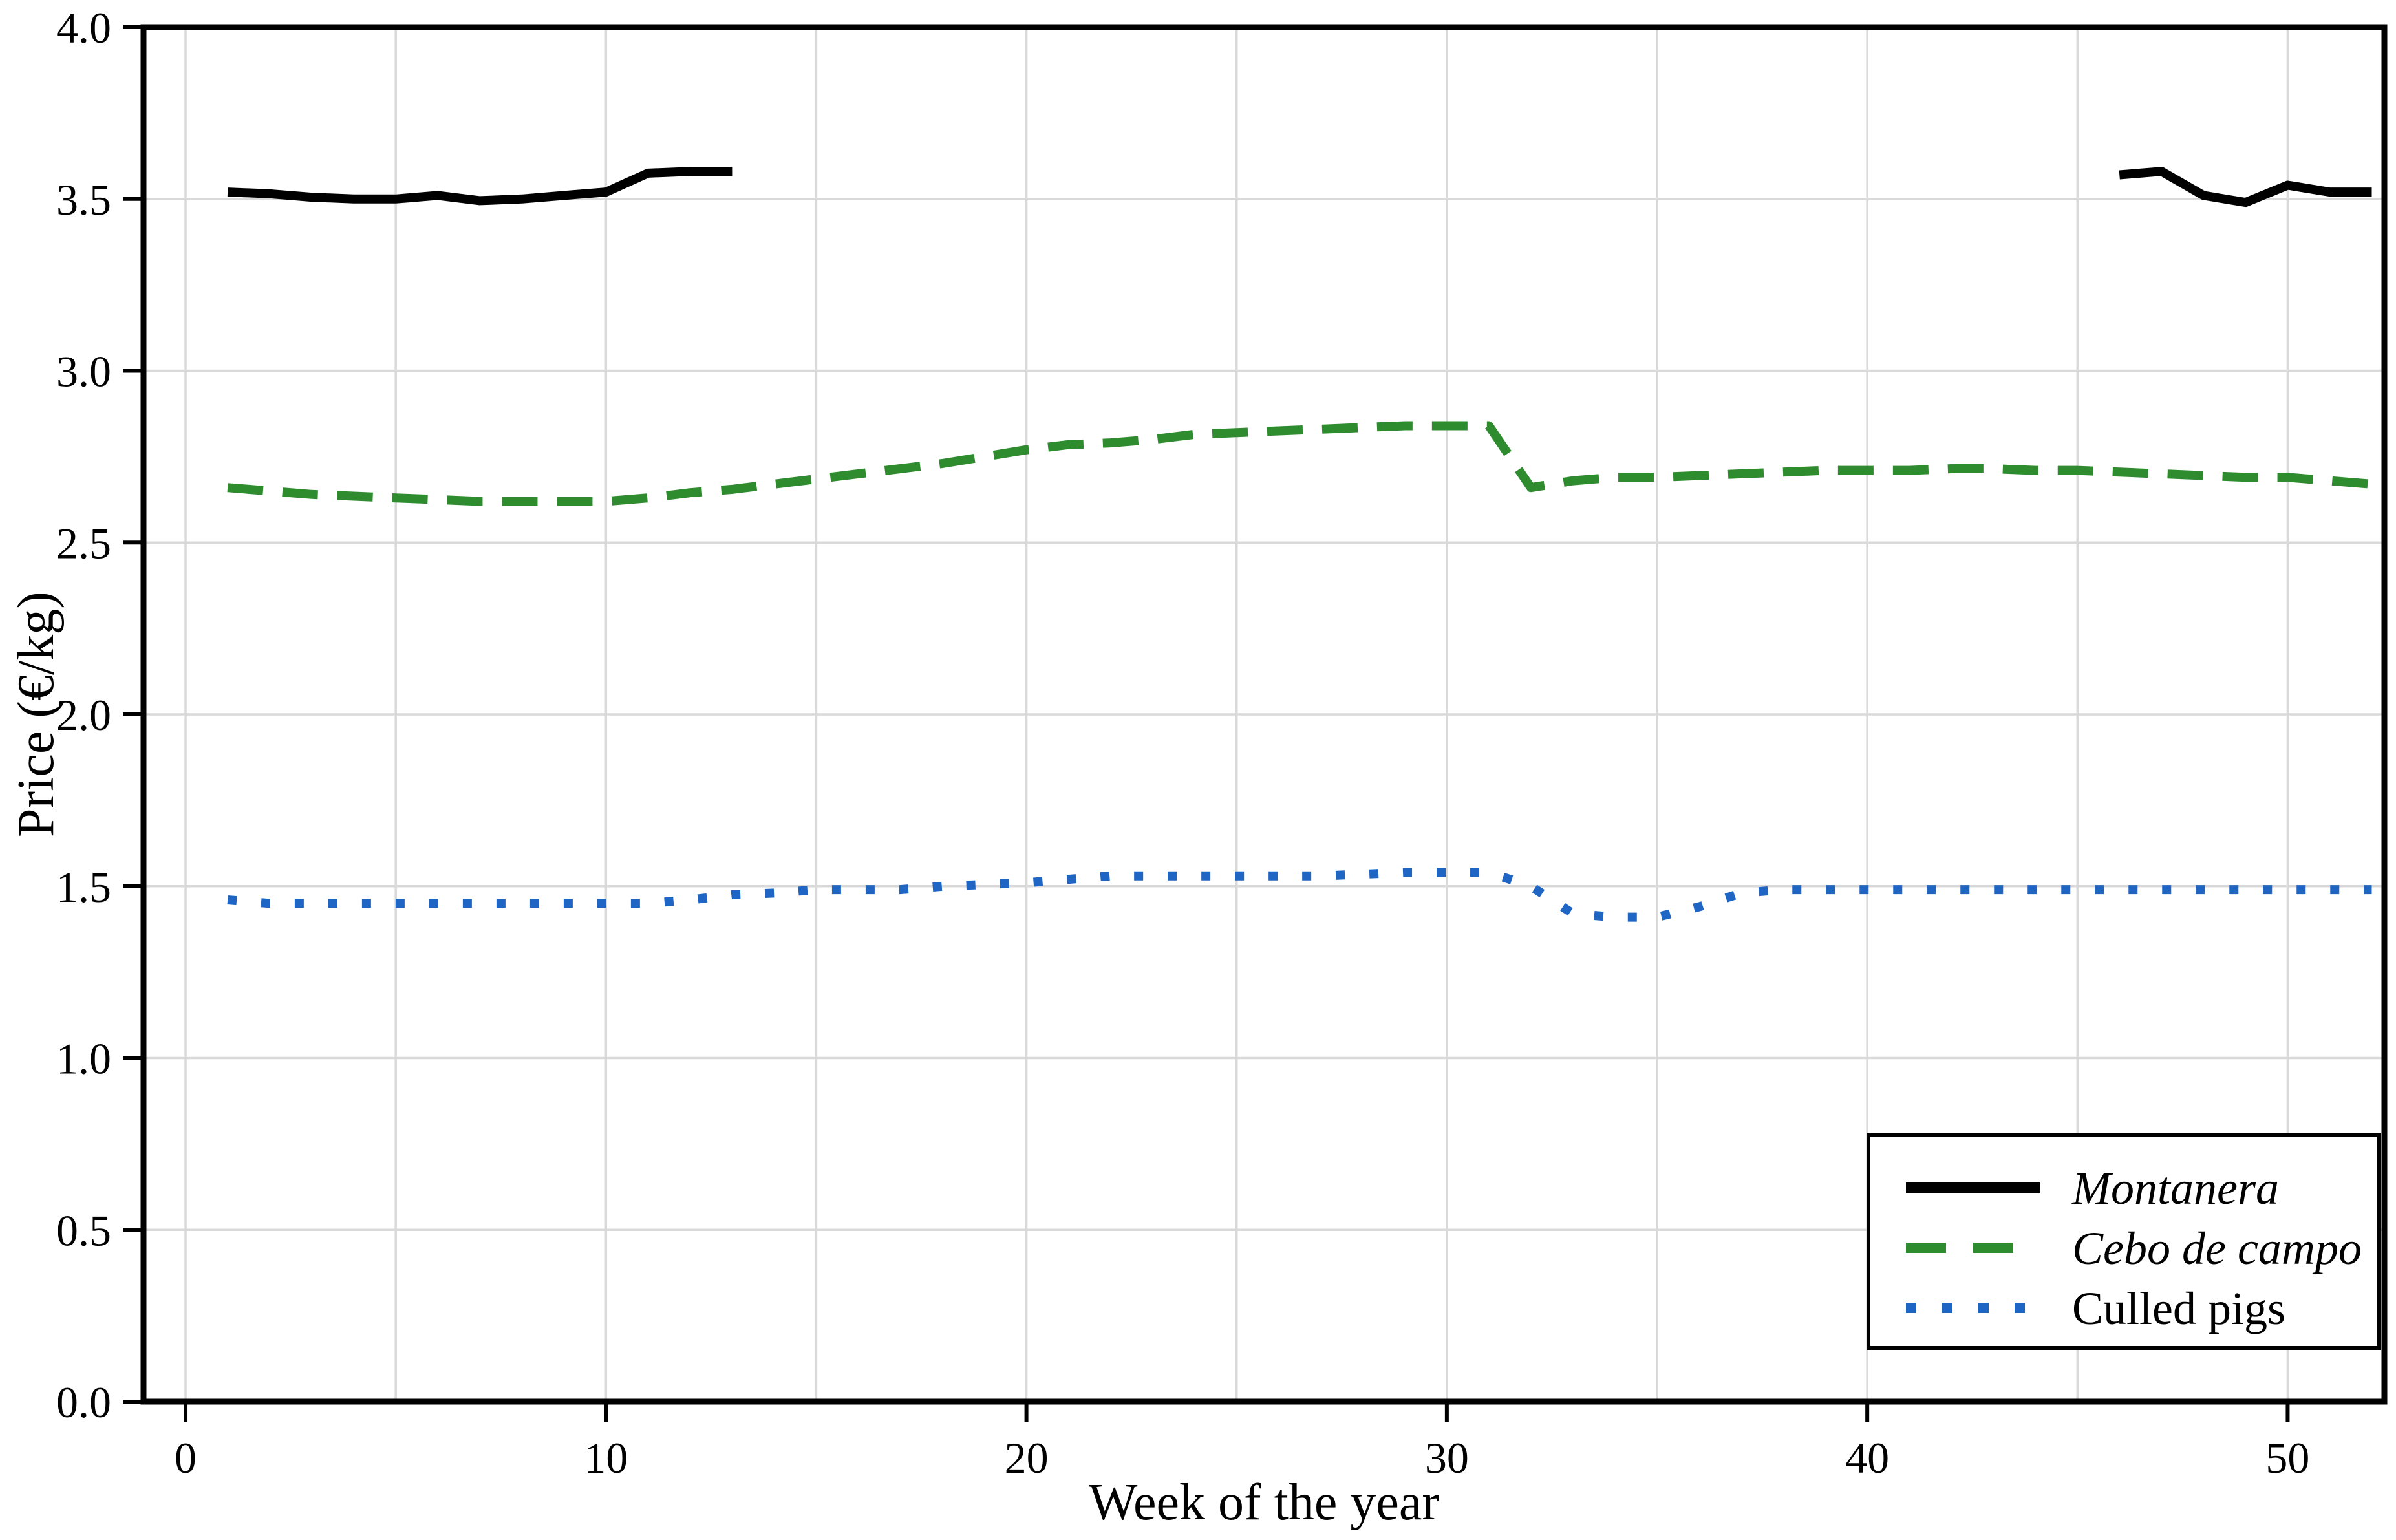  What do you see at coordinates (1300, 464) in the screenshot?
I see `cebo-de-campo-line` at bounding box center [1300, 464].